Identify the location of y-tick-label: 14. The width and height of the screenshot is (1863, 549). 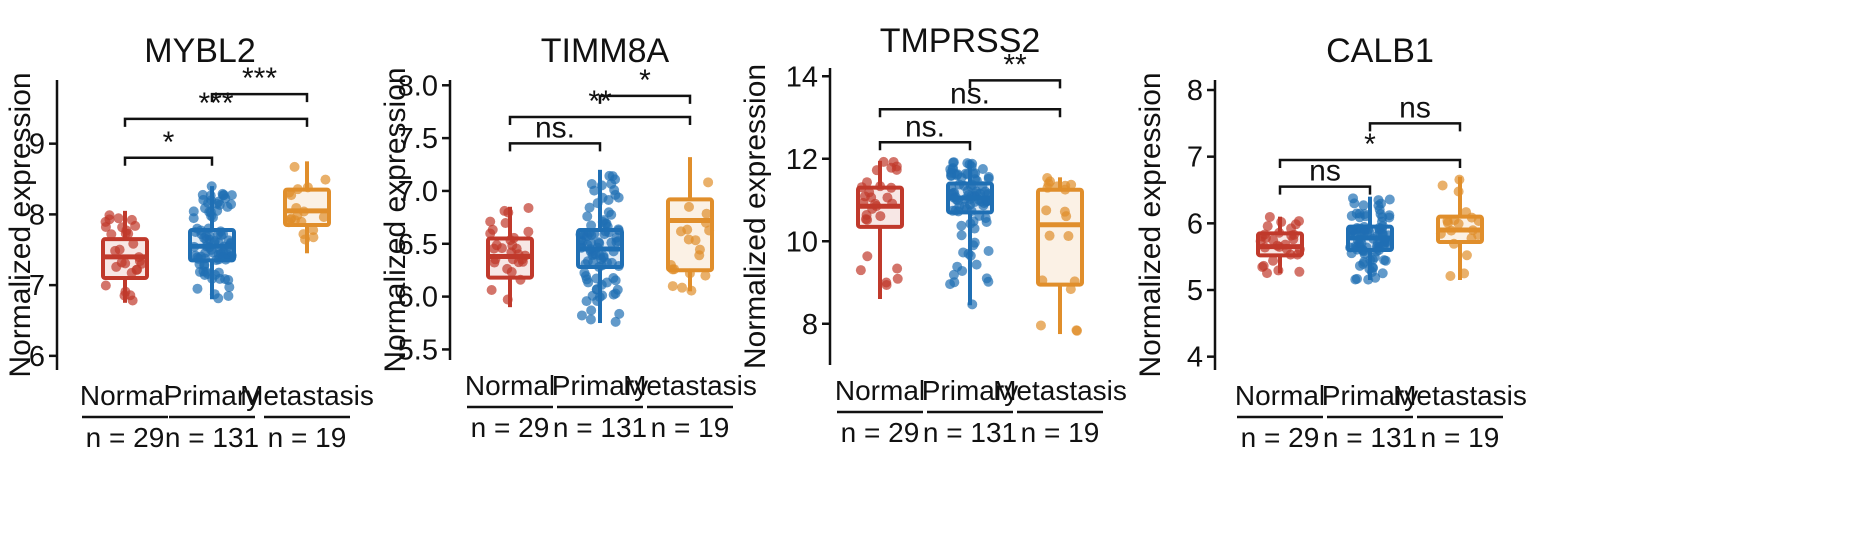
(802, 77).